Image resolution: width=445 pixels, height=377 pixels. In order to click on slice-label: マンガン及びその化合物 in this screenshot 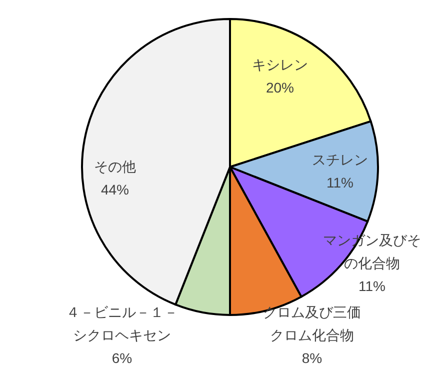, I will do `click(372, 251)`.